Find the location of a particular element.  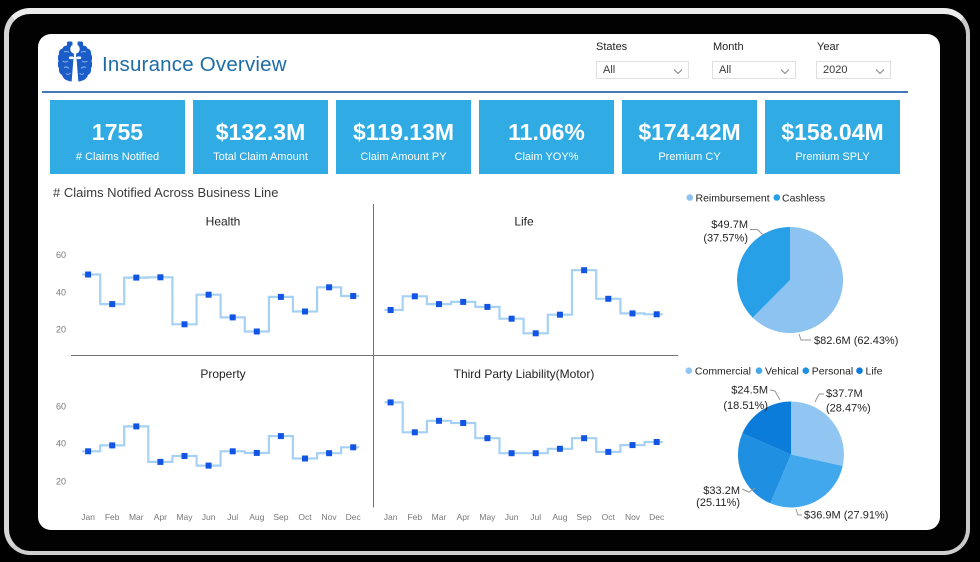

svg-text: Reimbursement is located at coordinates (733, 198).